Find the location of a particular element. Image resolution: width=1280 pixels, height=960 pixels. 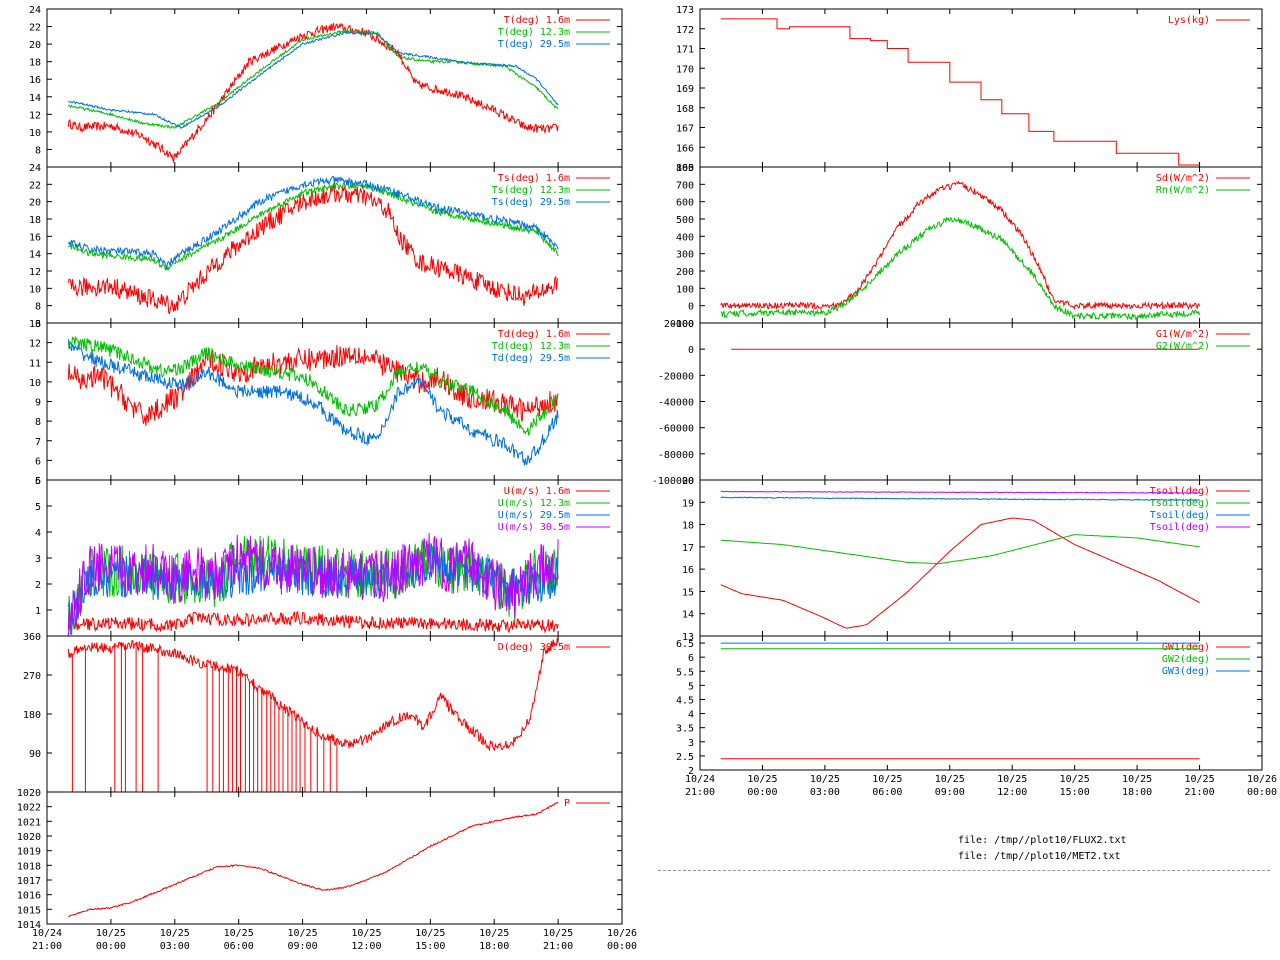

panel-3-ytick-label: 6 is located at coordinates (38, 461).